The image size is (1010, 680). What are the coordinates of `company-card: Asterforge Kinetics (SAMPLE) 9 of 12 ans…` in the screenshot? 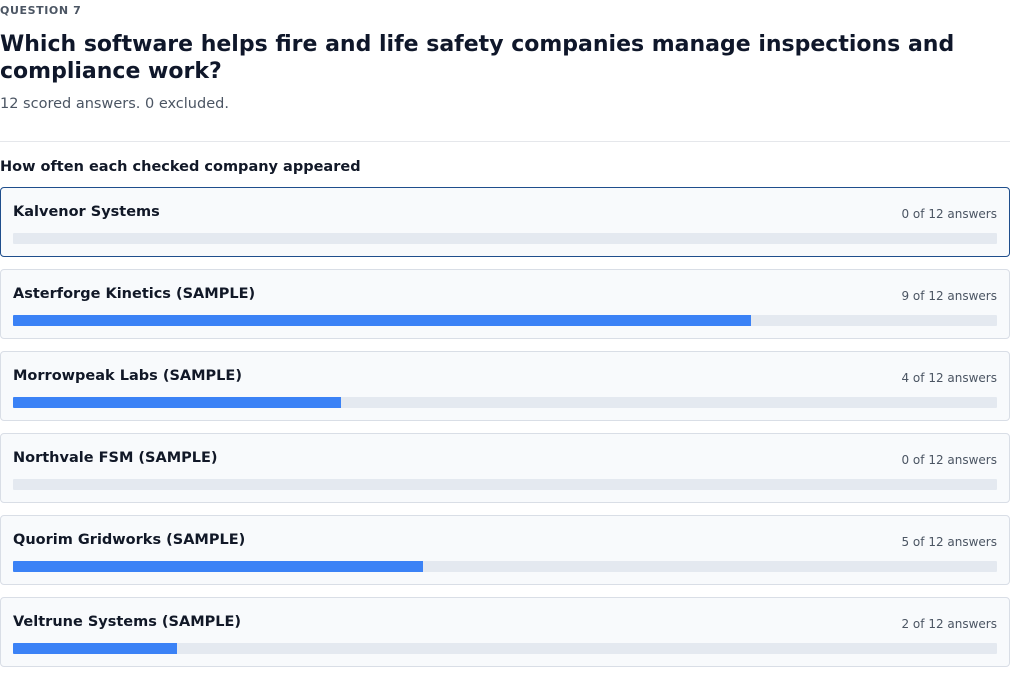 It's located at (505, 304).